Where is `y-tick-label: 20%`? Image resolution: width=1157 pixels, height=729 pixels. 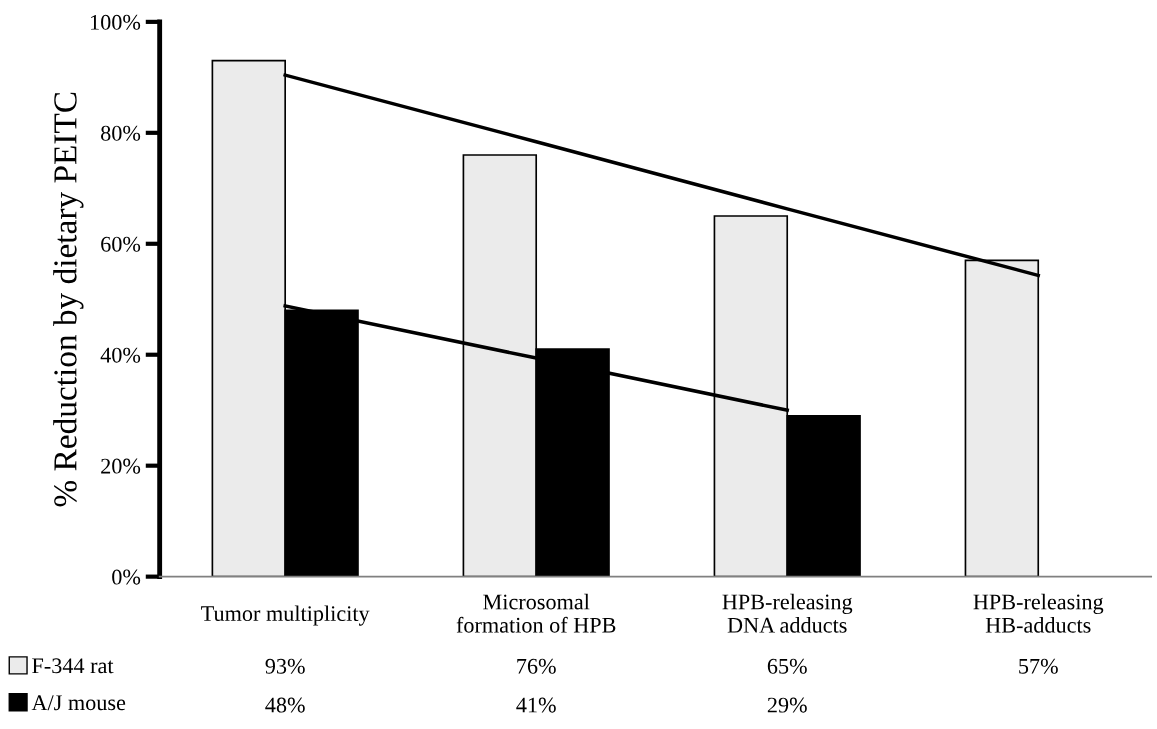 y-tick-label: 20% is located at coordinates (121, 466).